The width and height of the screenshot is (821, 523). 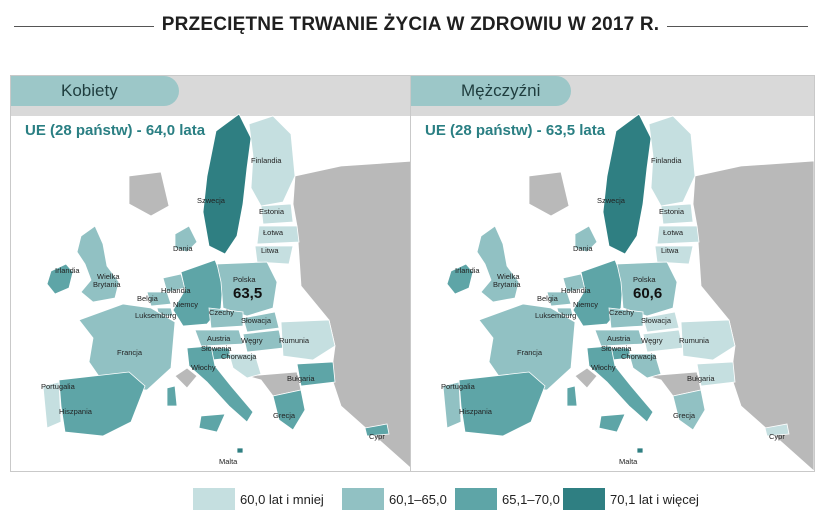 What do you see at coordinates (586, 304) in the screenshot?
I see `country-label-niemcy: Niemcy` at bounding box center [586, 304].